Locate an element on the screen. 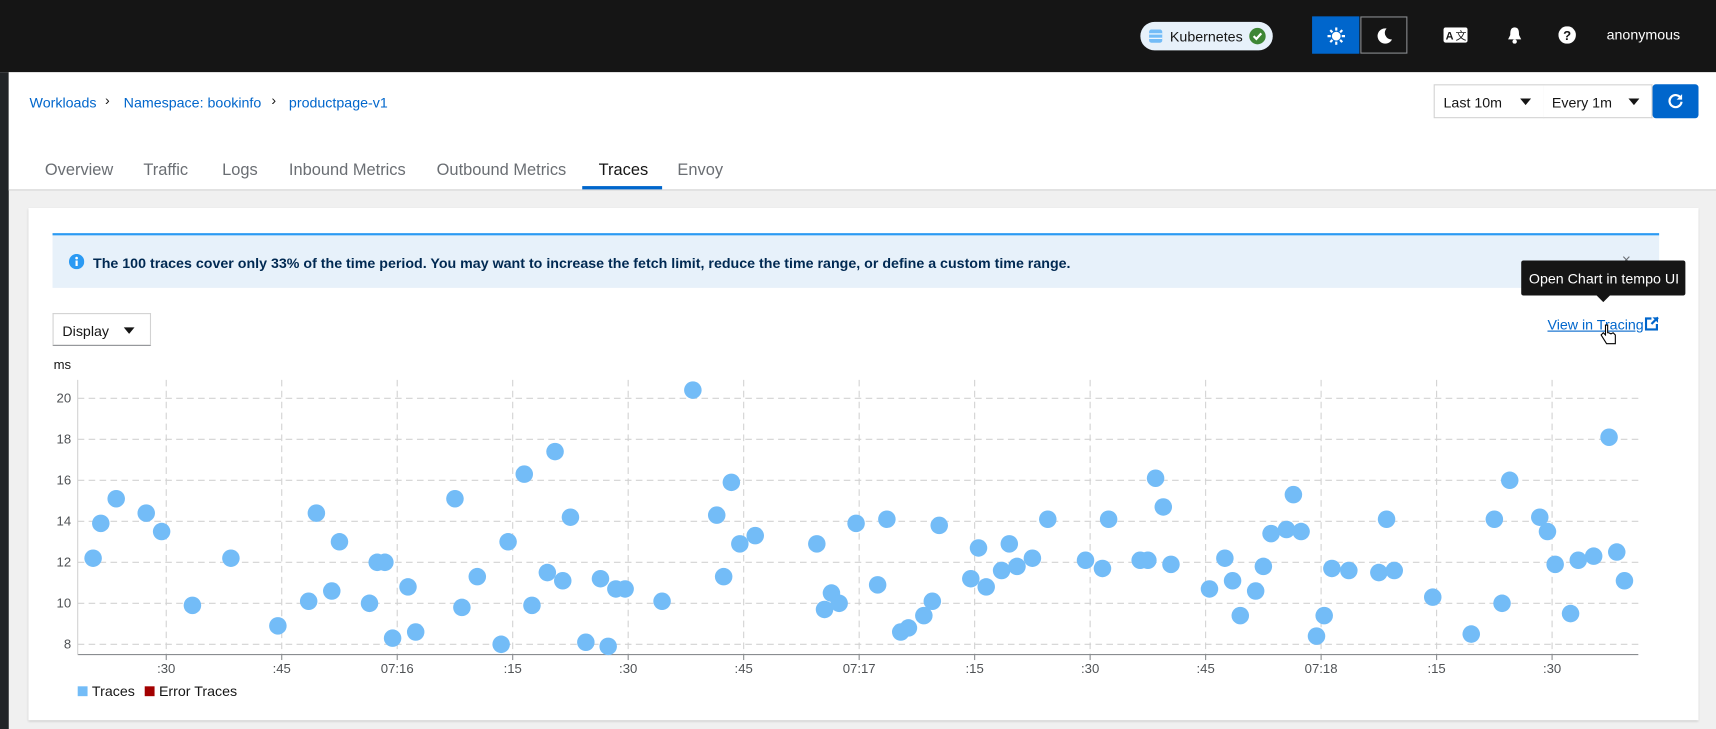  help-icon: ? is located at coordinates (1567, 35).